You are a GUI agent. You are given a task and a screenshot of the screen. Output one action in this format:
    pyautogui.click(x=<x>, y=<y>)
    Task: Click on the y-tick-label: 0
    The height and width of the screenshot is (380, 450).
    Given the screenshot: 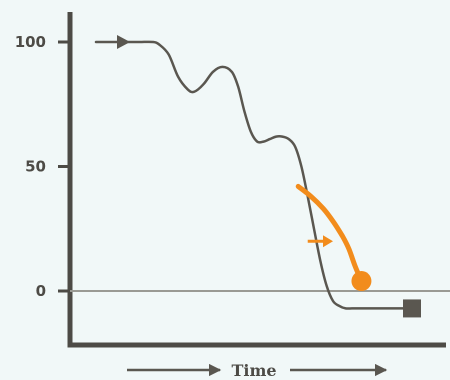 What is the action you would take?
    pyautogui.click(x=41, y=291)
    